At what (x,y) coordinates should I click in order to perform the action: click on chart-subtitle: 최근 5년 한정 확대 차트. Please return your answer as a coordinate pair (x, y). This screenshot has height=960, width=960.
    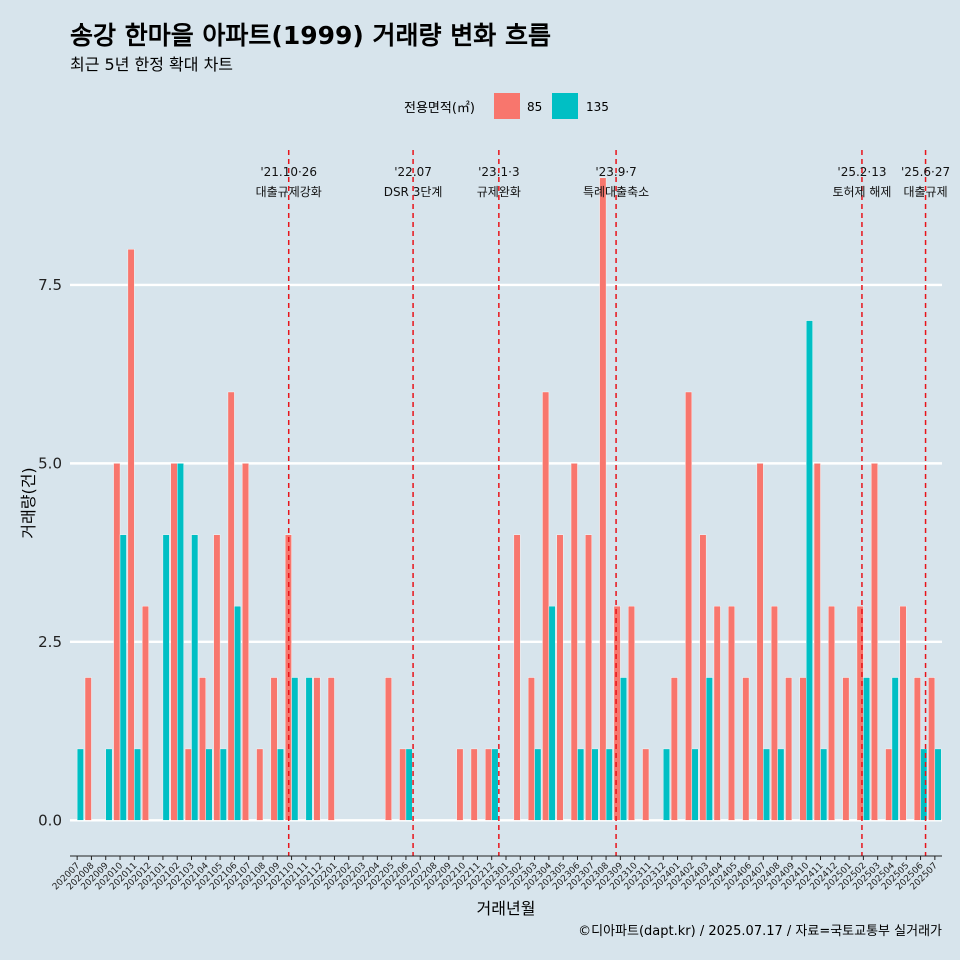
    Looking at the image, I should click on (151, 64).